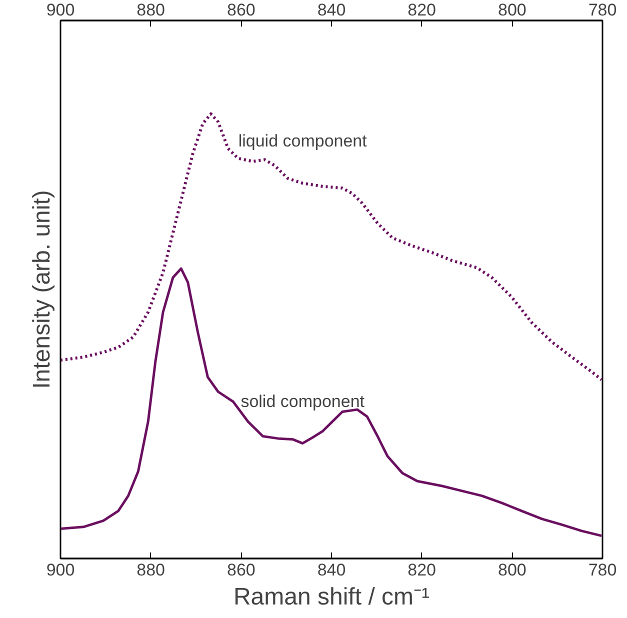 This screenshot has width=627, height=618. Describe the element at coordinates (241, 570) in the screenshot. I see `x2-tick-label: 860` at that location.